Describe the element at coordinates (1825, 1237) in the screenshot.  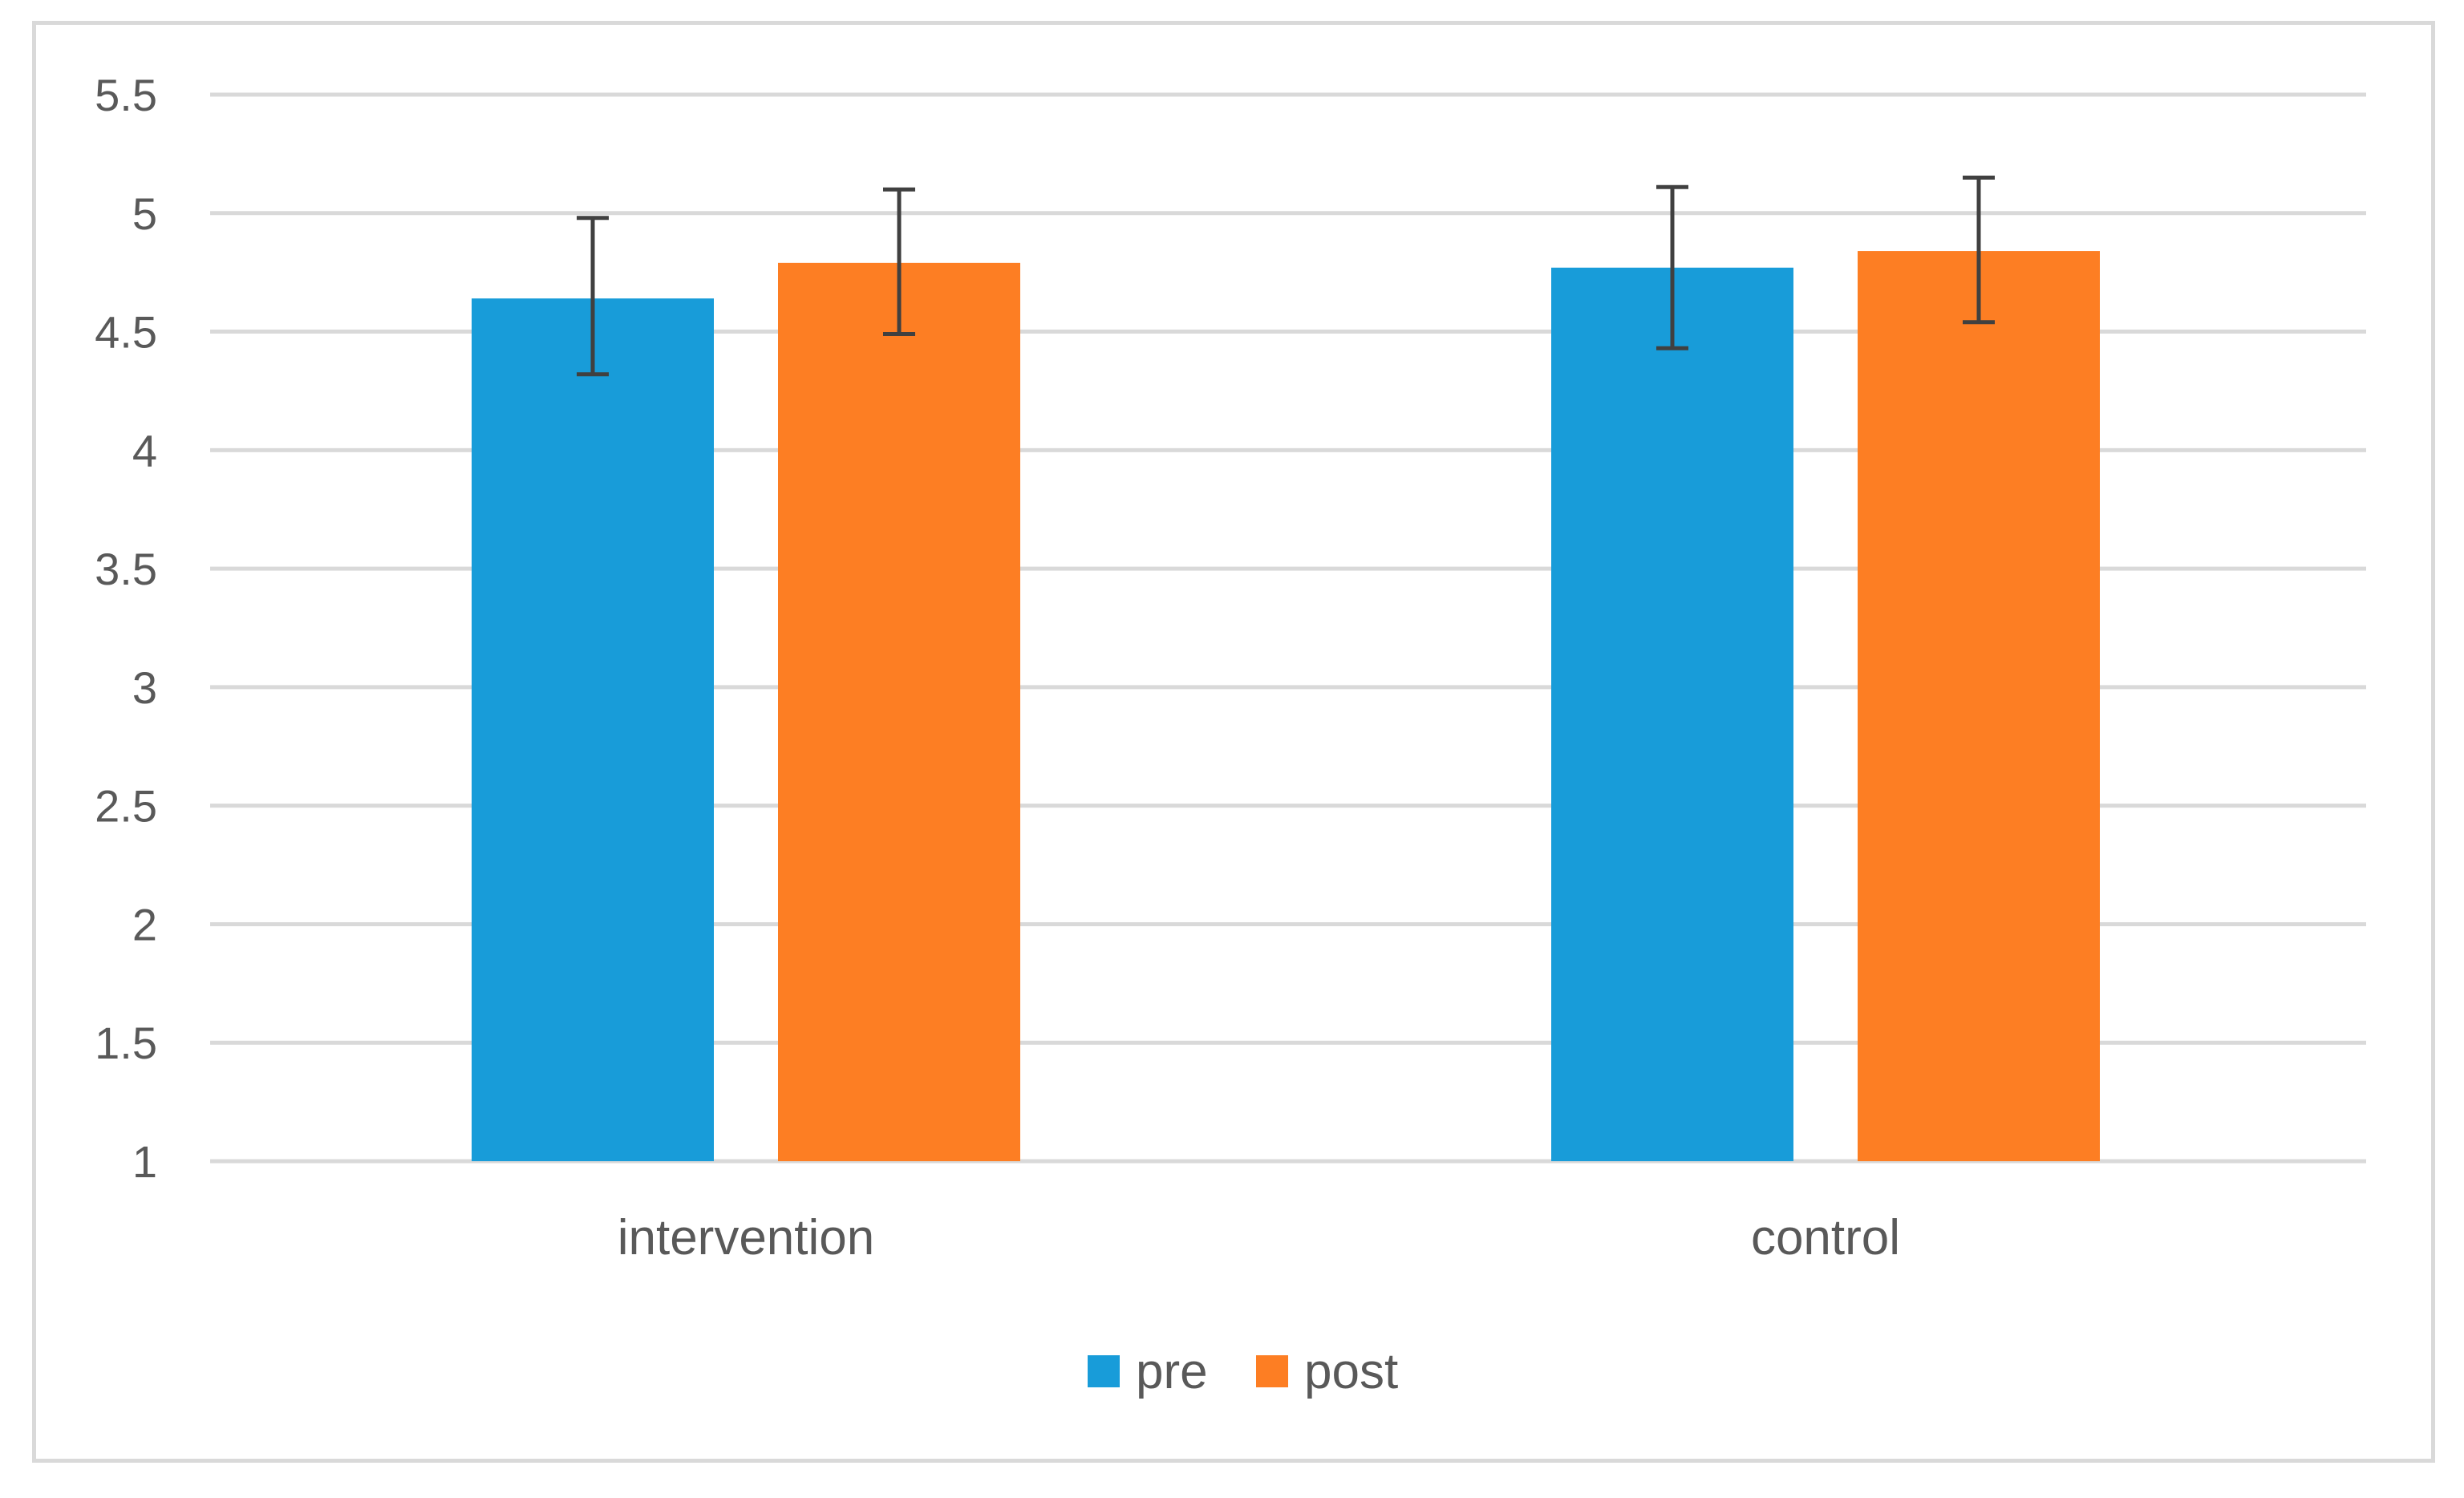
I see `x-category-label: control` at that location.